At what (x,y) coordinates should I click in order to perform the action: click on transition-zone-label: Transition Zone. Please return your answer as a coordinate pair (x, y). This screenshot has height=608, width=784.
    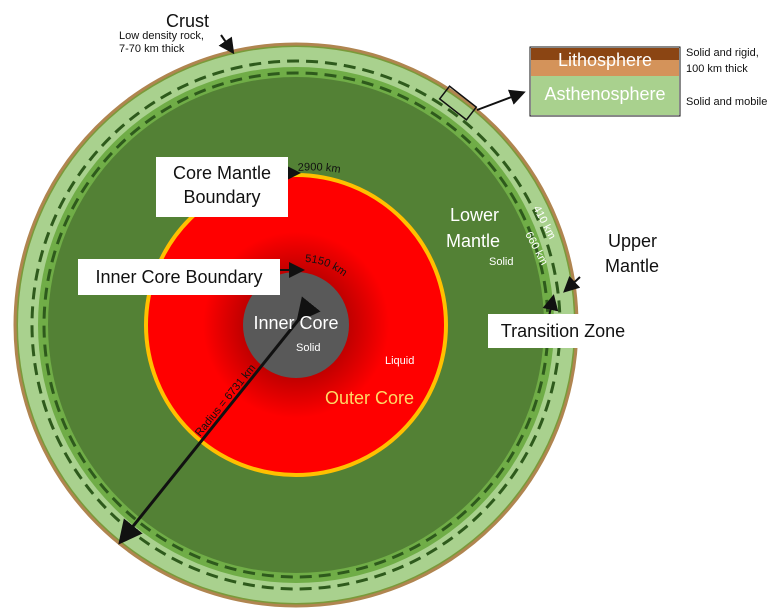
    Looking at the image, I should click on (563, 331).